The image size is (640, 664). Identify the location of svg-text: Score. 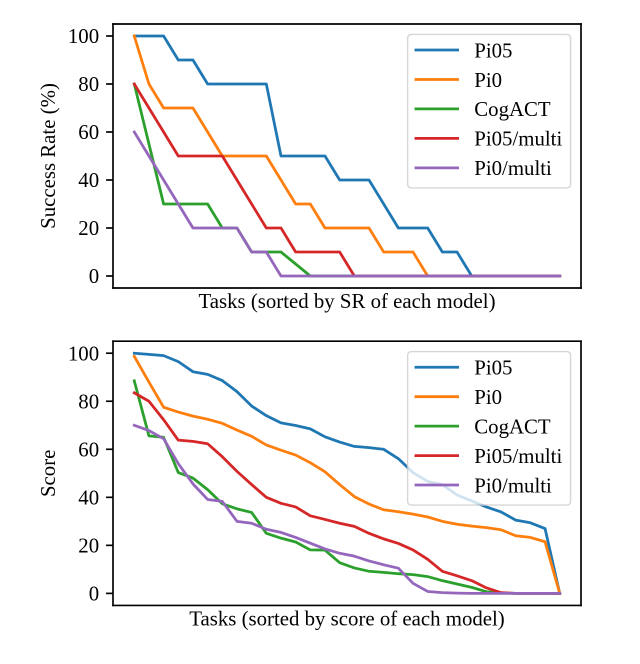
(48, 473).